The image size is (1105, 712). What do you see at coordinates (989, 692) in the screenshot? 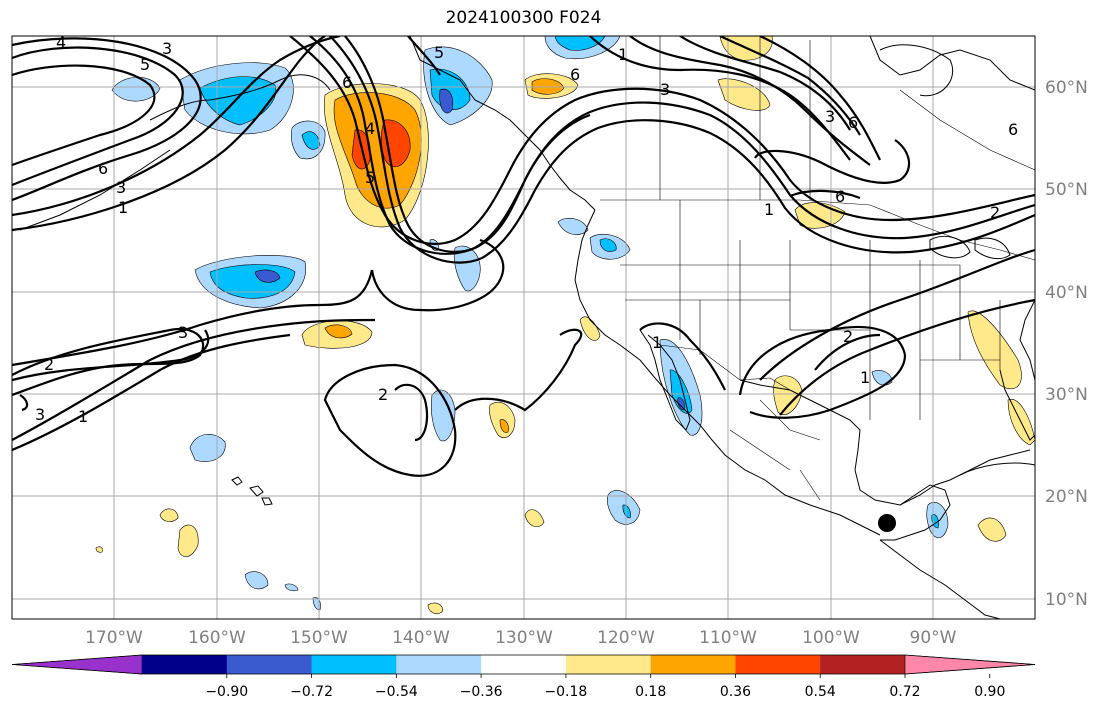
I see `colorbar-tick-label: 0.90` at bounding box center [989, 692].